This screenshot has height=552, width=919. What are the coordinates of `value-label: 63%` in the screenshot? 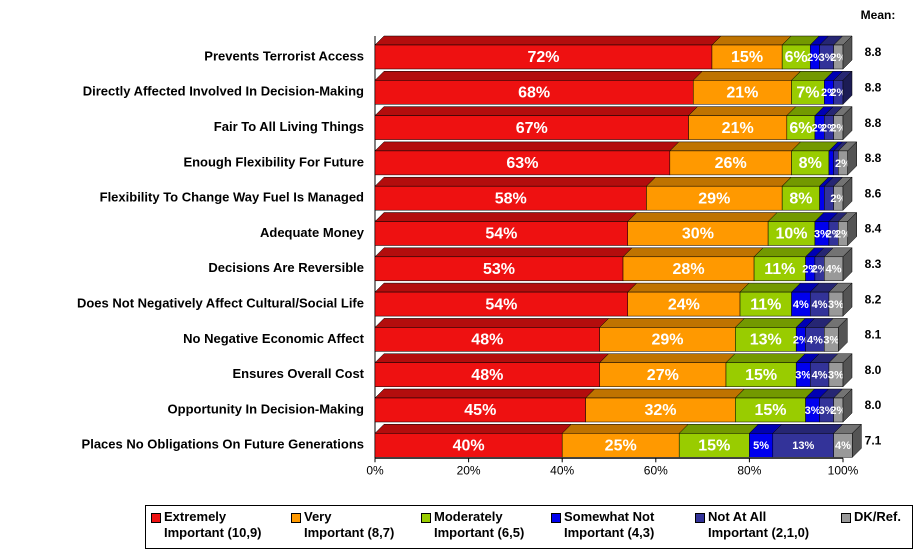 It's located at (522, 163).